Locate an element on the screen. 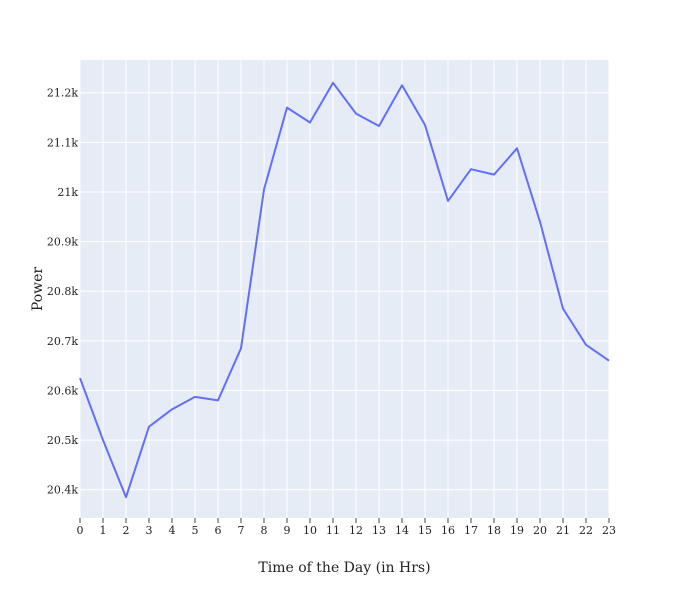  x-tick-label: 11 is located at coordinates (333, 530).